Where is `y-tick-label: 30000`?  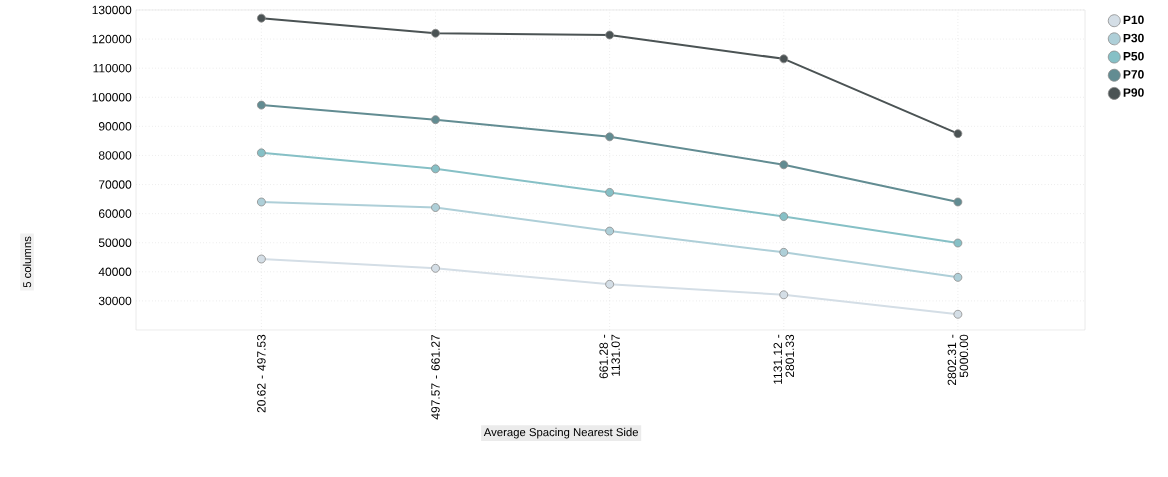
y-tick-label: 30000 is located at coordinates (115, 301).